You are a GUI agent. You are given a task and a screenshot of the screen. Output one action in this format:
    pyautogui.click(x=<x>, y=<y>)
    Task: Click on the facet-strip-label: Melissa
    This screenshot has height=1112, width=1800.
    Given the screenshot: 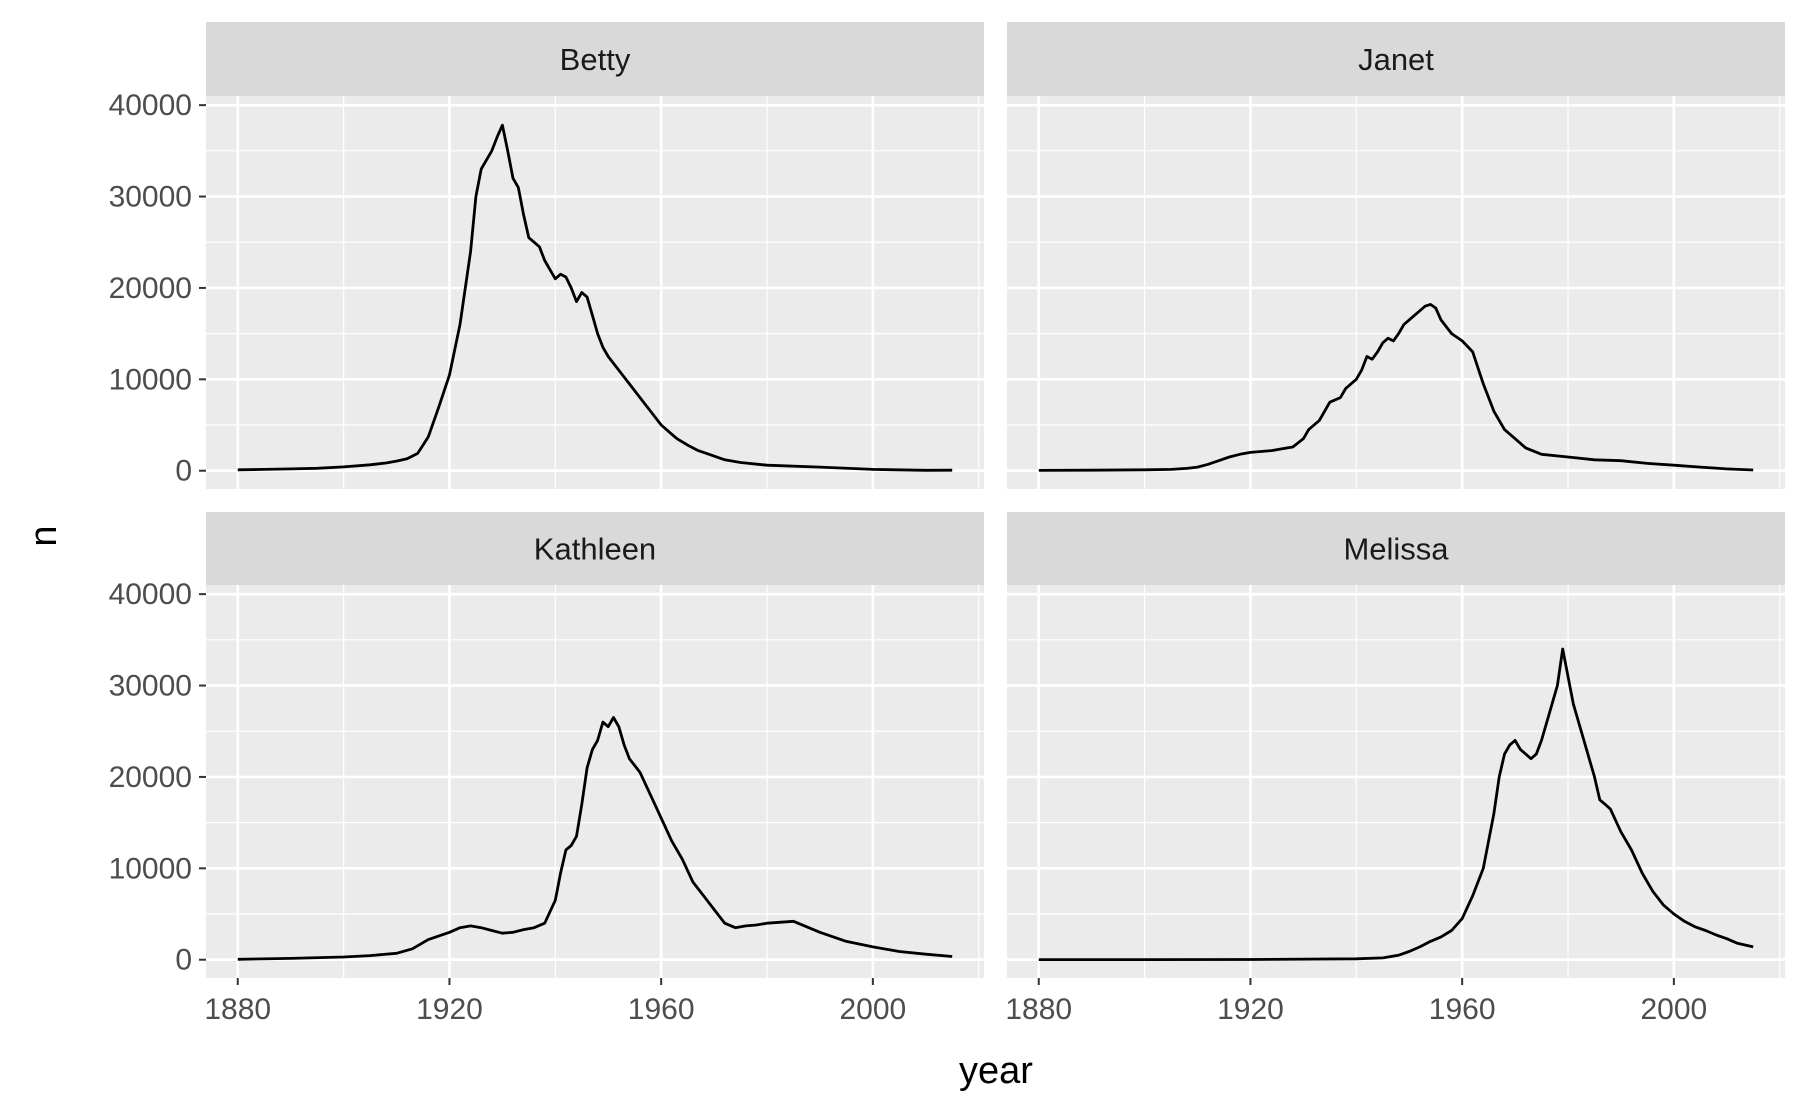 What is the action you would take?
    pyautogui.click(x=1396, y=549)
    